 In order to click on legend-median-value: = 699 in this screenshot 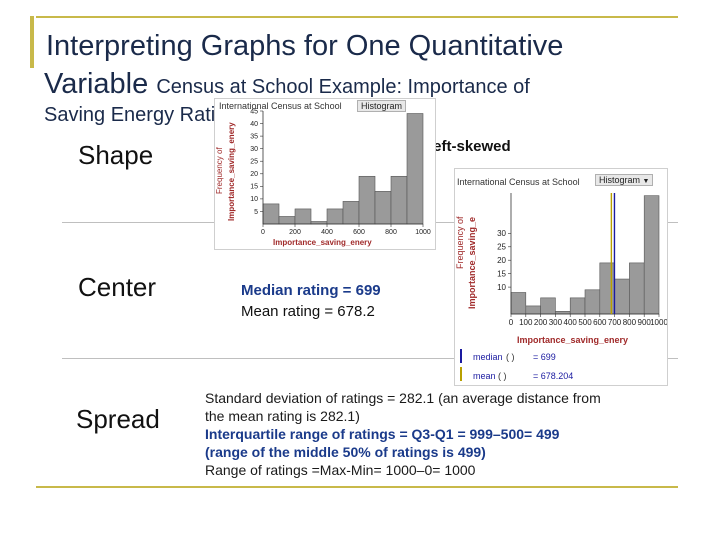, I will do `click(544, 357)`.